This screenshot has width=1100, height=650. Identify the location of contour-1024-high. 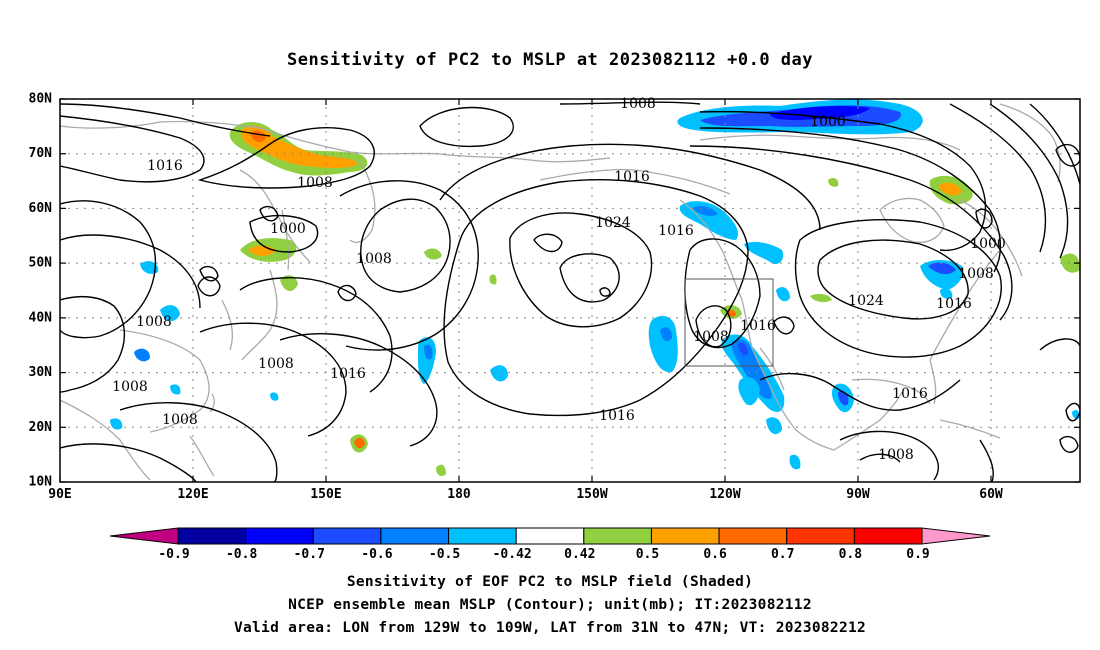
(581, 270).